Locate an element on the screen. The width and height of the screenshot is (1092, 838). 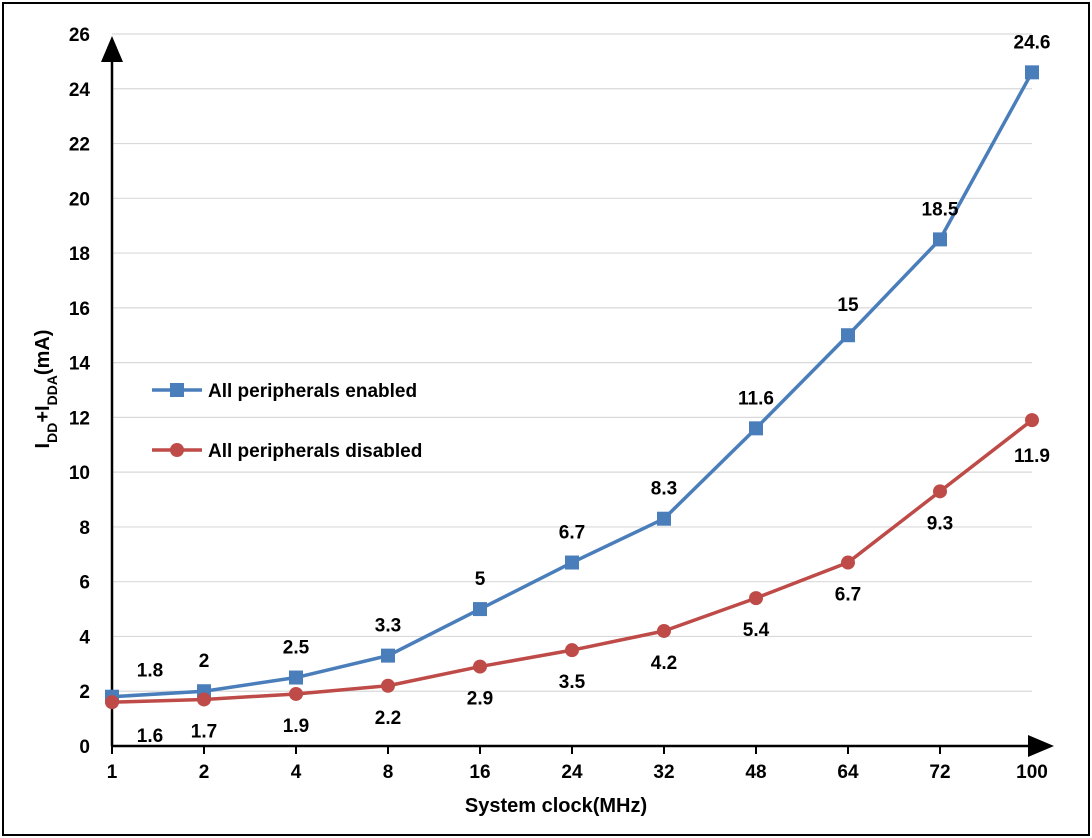
legend-marker-circle is located at coordinates (177, 450).